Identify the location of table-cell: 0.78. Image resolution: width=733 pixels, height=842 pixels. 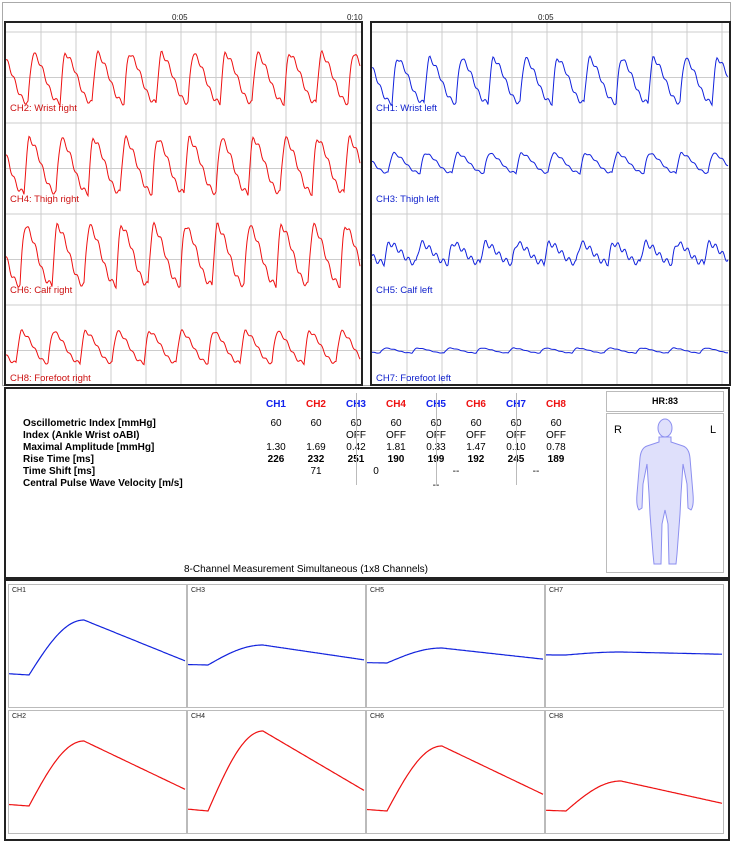
(556, 447).